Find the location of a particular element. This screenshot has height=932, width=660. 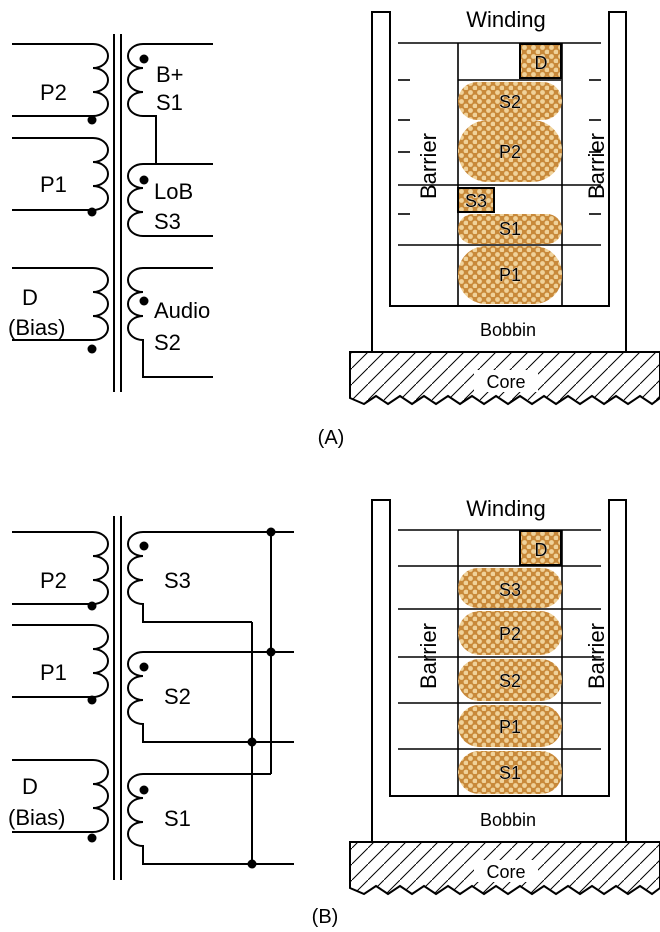

winding-p2-b is located at coordinates (60, 568).